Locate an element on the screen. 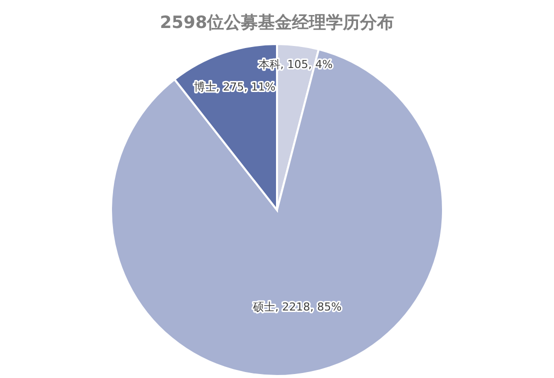 This screenshot has width=554, height=378. chart-title: 2598位公募基金经理学历分布 is located at coordinates (277, 23).